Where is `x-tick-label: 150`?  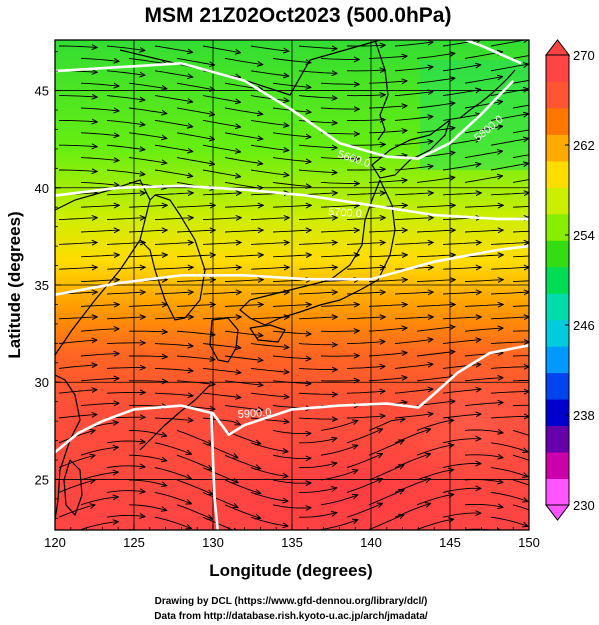
x-tick-label: 150 is located at coordinates (529, 542).